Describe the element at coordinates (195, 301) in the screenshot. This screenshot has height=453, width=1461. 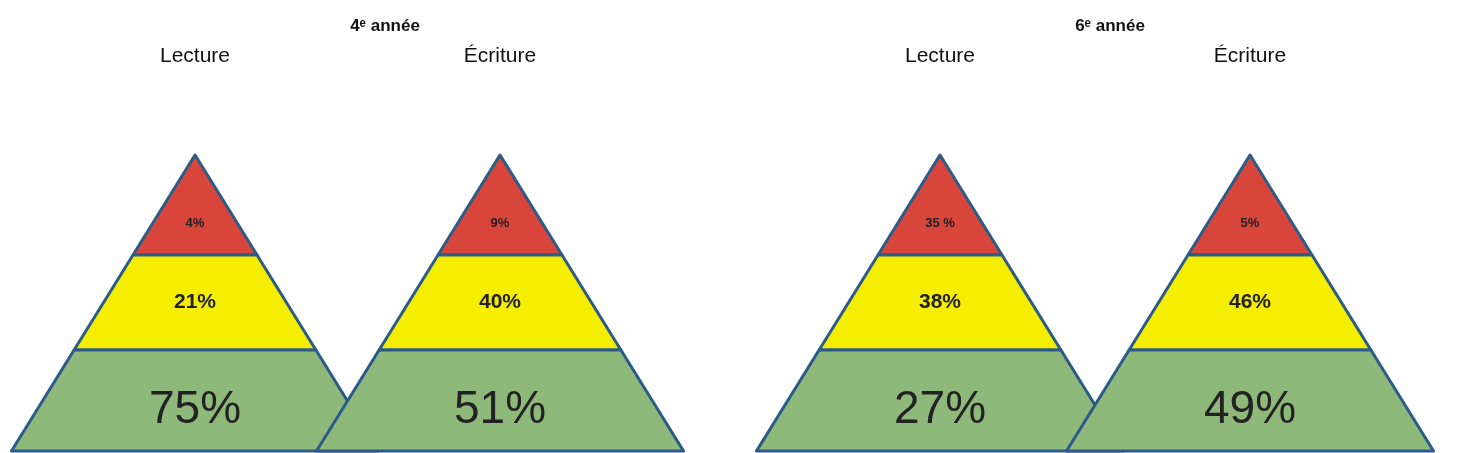
I see `data-label: 21%` at that location.